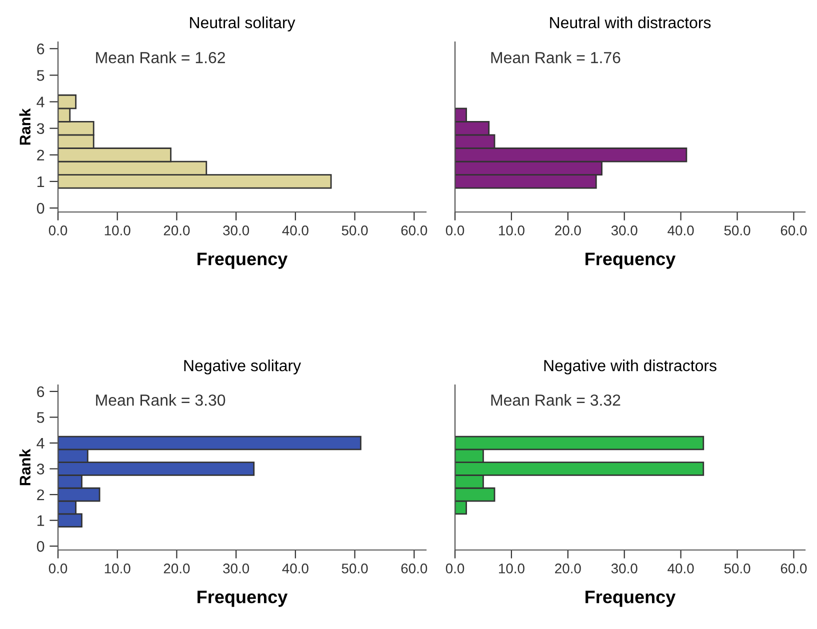  Describe the element at coordinates (160, 58) in the screenshot. I see `annotation: Mean Rank = 1.62` at that location.